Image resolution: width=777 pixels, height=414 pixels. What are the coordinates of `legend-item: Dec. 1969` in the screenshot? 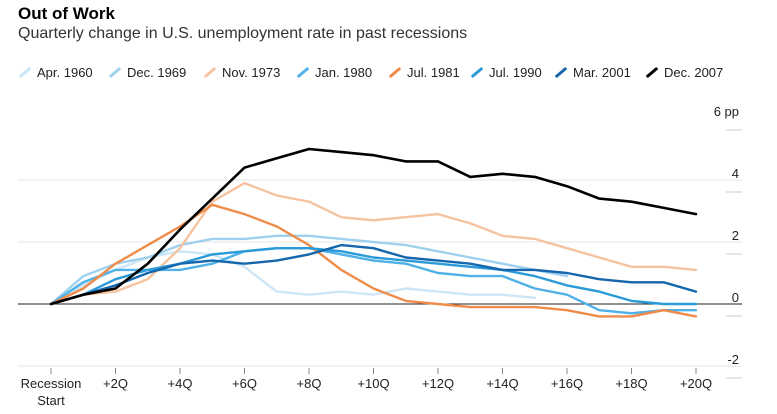 It's located at (147, 72).